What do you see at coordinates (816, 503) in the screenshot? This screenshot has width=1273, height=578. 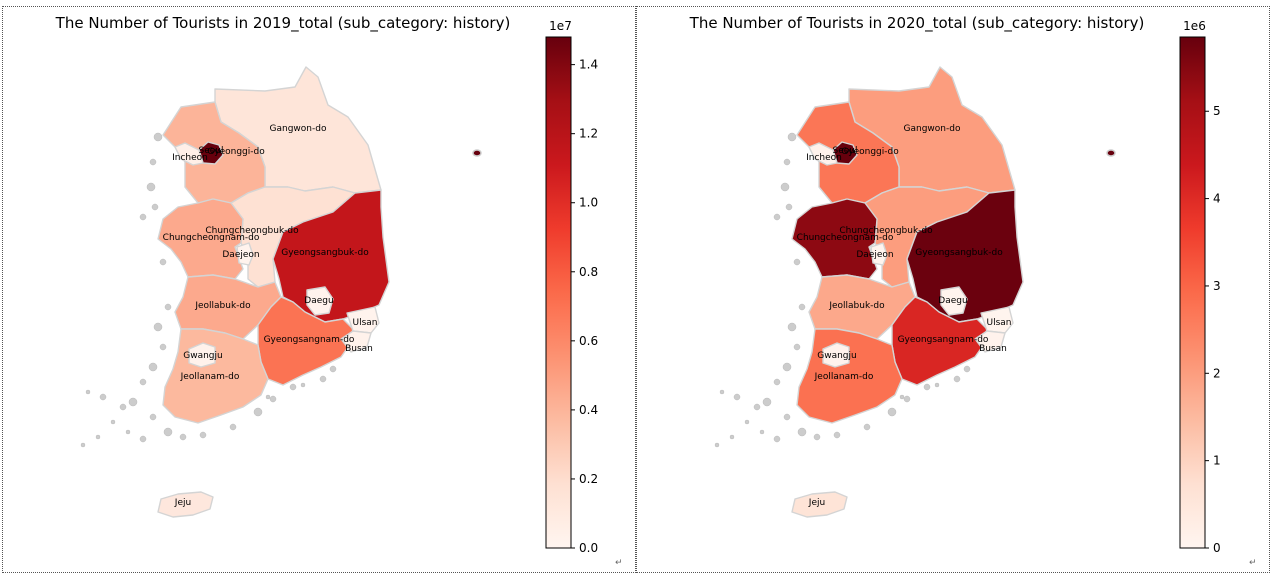 I see `label-jeju: Jeju` at bounding box center [816, 503].